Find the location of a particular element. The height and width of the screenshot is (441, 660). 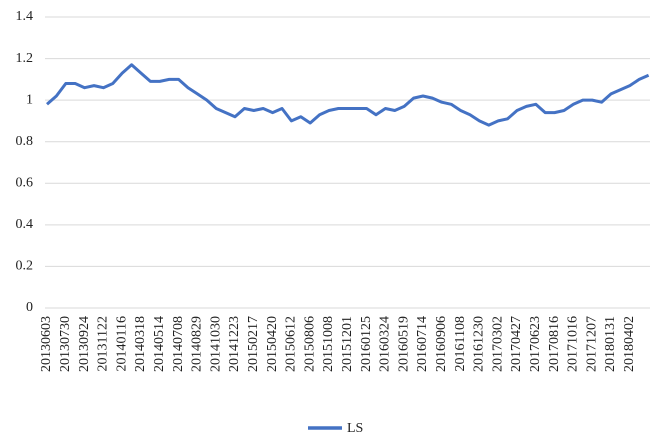

x-tick-label: 20160324 is located at coordinates (385, 344).